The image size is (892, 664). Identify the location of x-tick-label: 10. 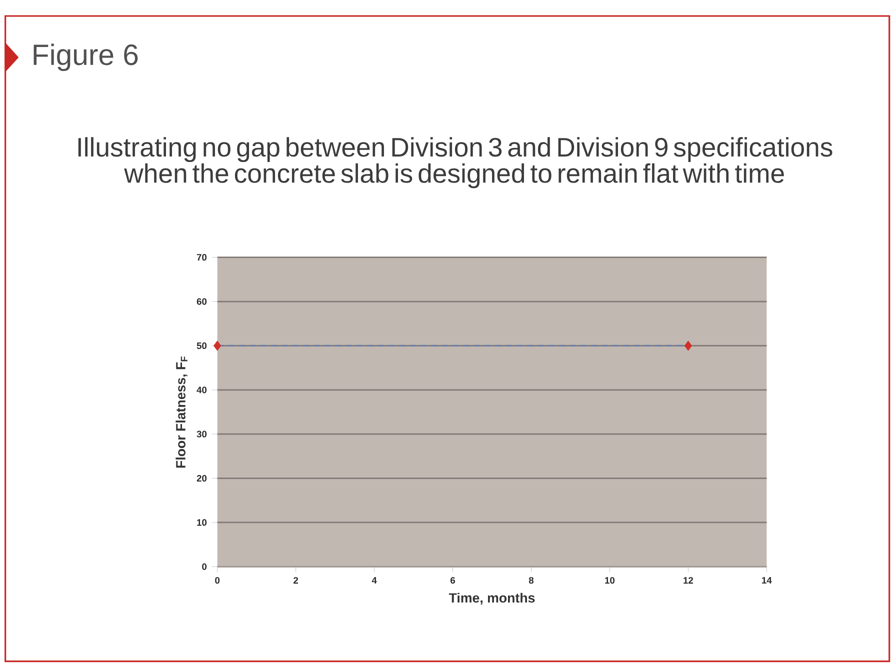
(610, 580).